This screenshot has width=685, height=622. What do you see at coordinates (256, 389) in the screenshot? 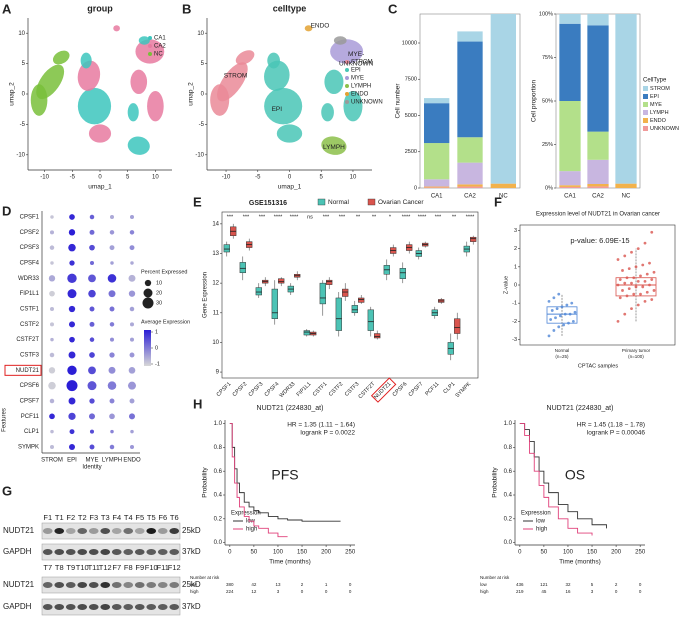
I see `x-tick-label: CPSF3` at bounding box center [256, 389].